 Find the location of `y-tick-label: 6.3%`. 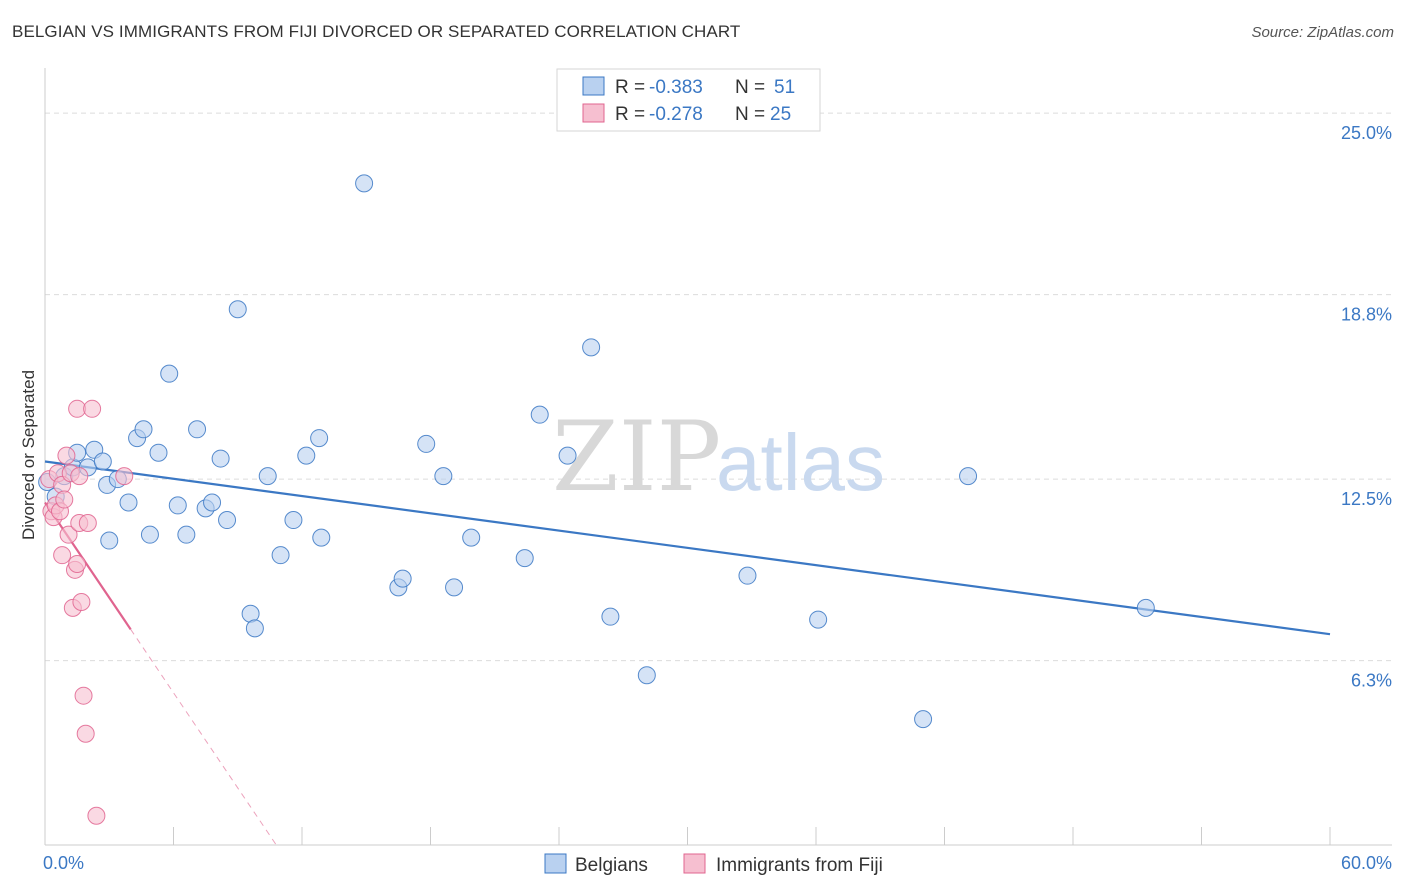

y-tick-label: 6.3% is located at coordinates (1371, 681).